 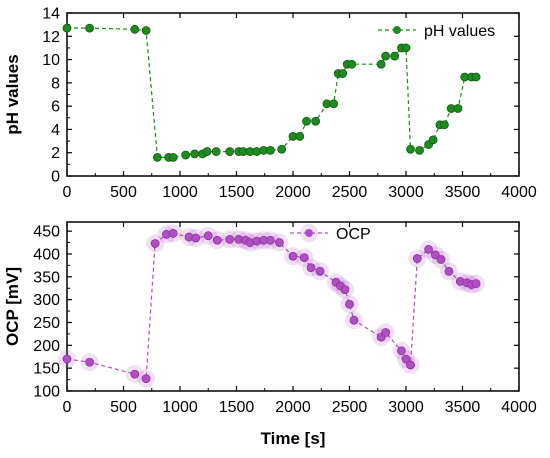 I want to click on chart2-y-tick-label: 350, so click(x=46, y=277).